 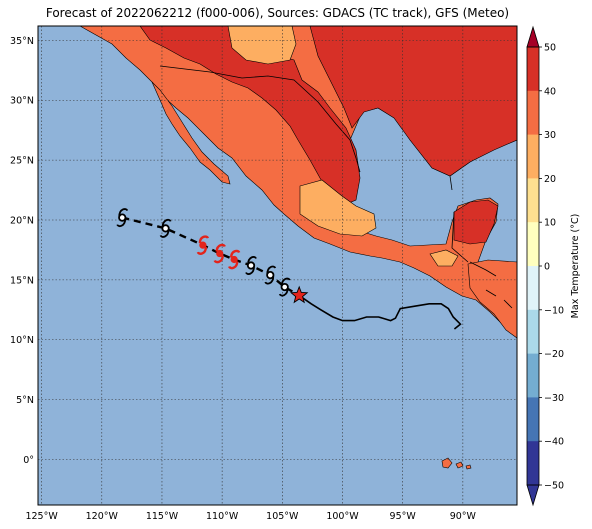 I want to click on lat-tick-label: 30°N, so click(x=22, y=101).